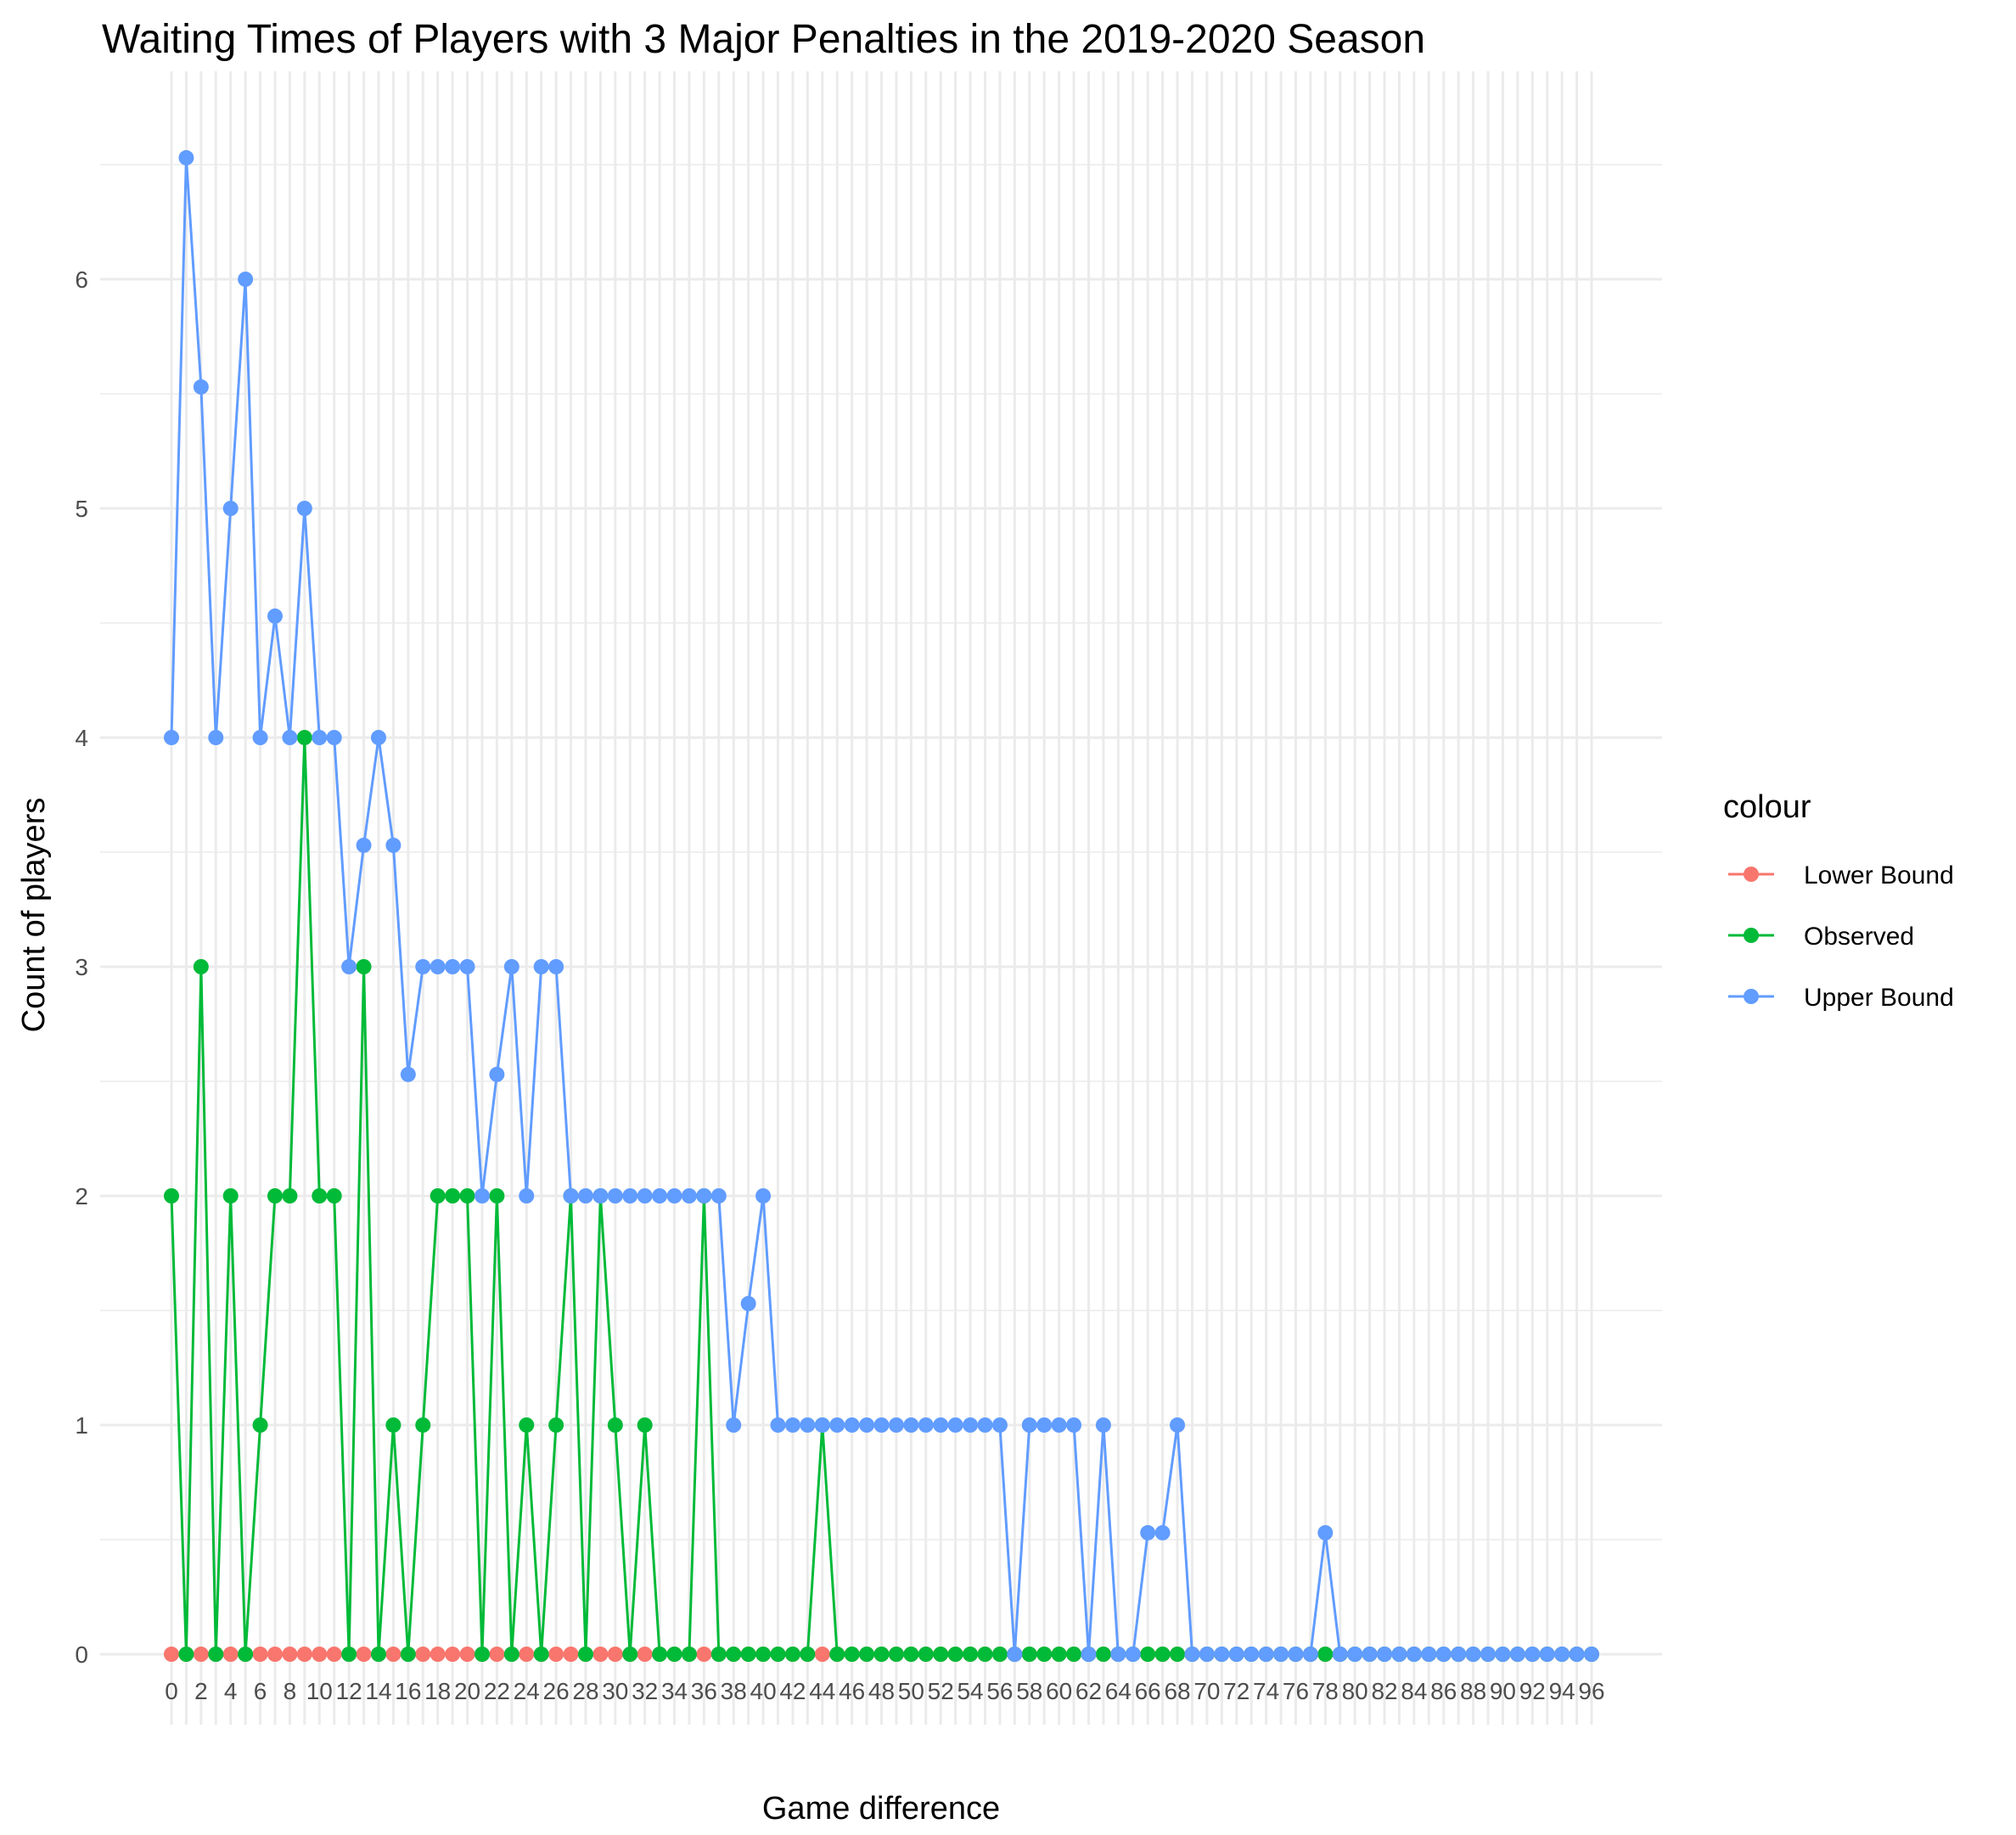  What do you see at coordinates (81, 1426) in the screenshot?
I see `y-tick-label: 1` at bounding box center [81, 1426].